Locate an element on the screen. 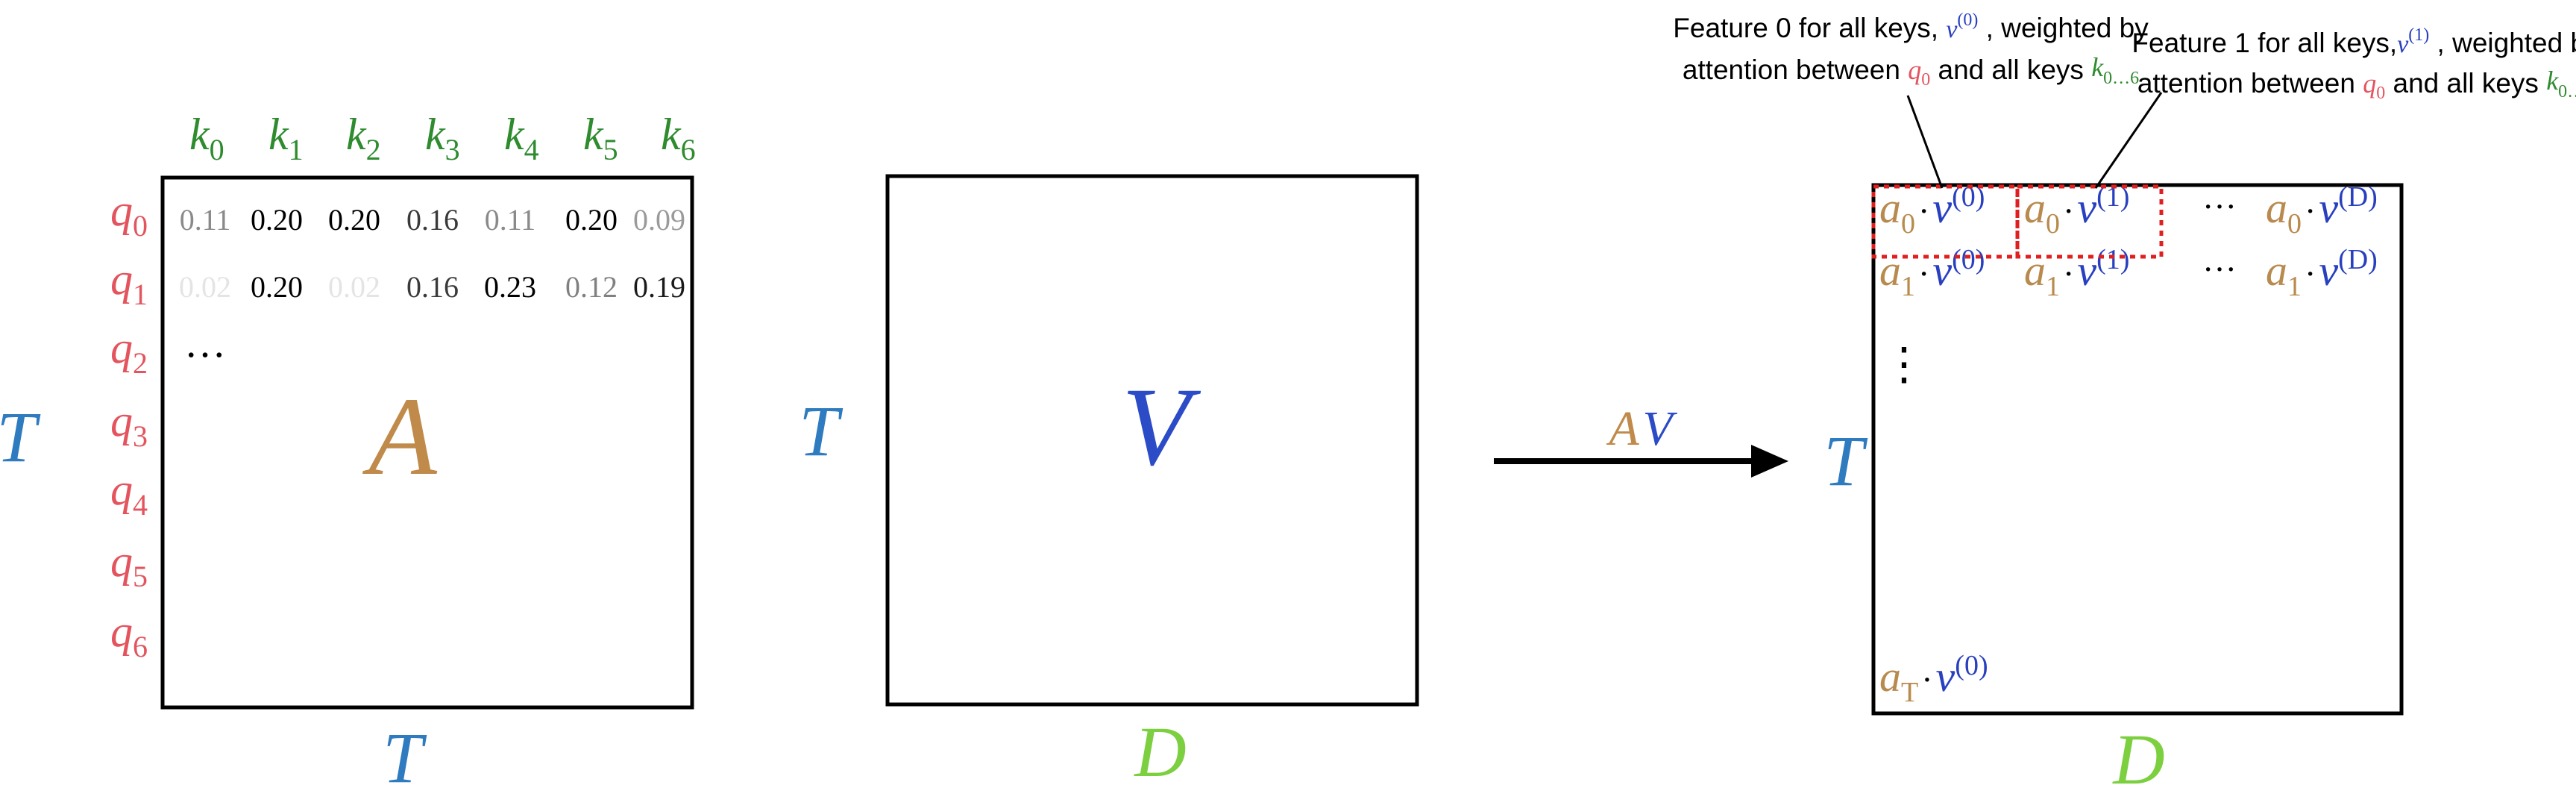 This screenshot has height=788, width=2576. attention-cell: 0.09 is located at coordinates (659, 220).